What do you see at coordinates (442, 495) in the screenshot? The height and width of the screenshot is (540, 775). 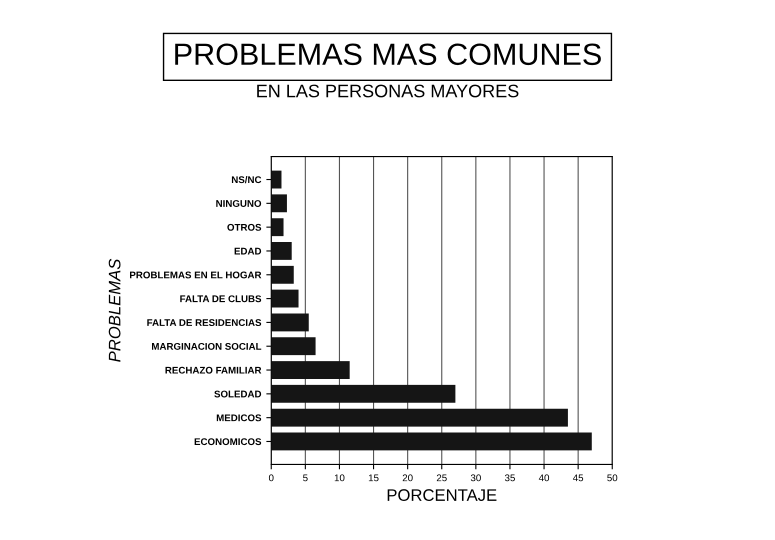 I see `x-axis-title: PORCENTAJE` at bounding box center [442, 495].